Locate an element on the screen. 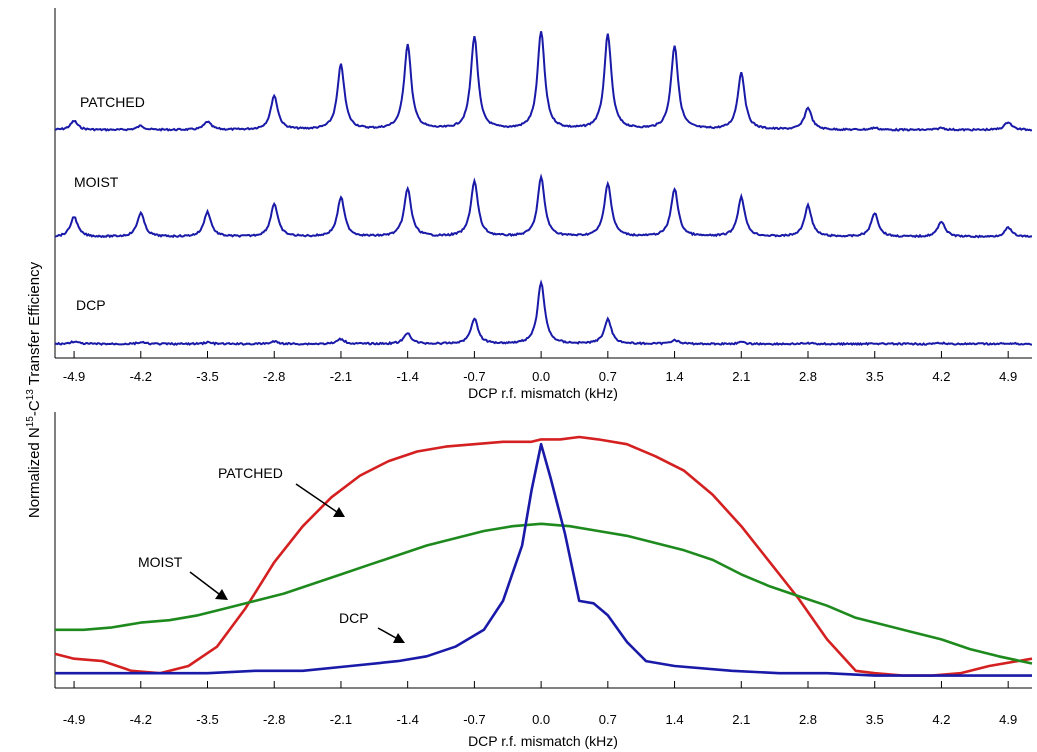 The width and height of the screenshot is (1037, 752). top-x-tick-label: 3.5 is located at coordinates (875, 376).